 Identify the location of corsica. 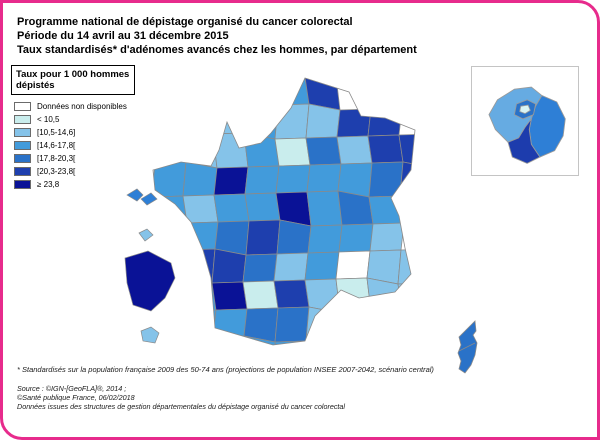
(467, 347).